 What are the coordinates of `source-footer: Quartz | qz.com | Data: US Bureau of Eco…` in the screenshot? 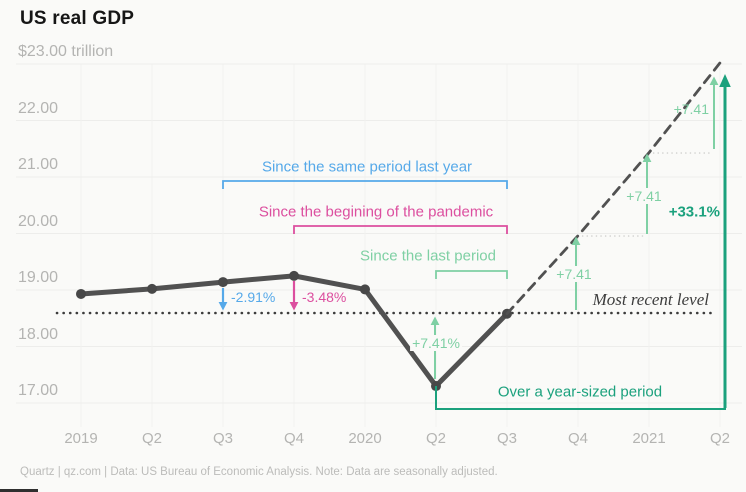 It's located at (259, 472).